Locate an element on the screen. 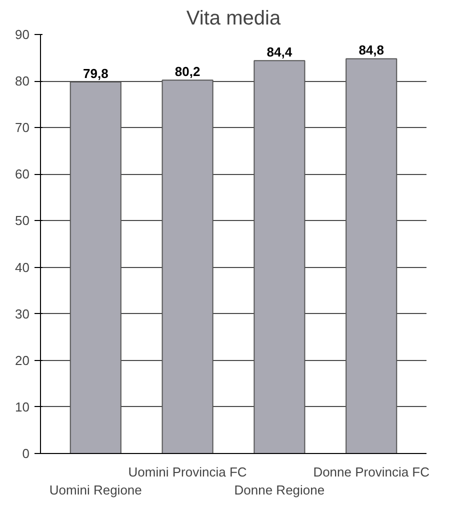  data-label: 84,8 is located at coordinates (371, 50).